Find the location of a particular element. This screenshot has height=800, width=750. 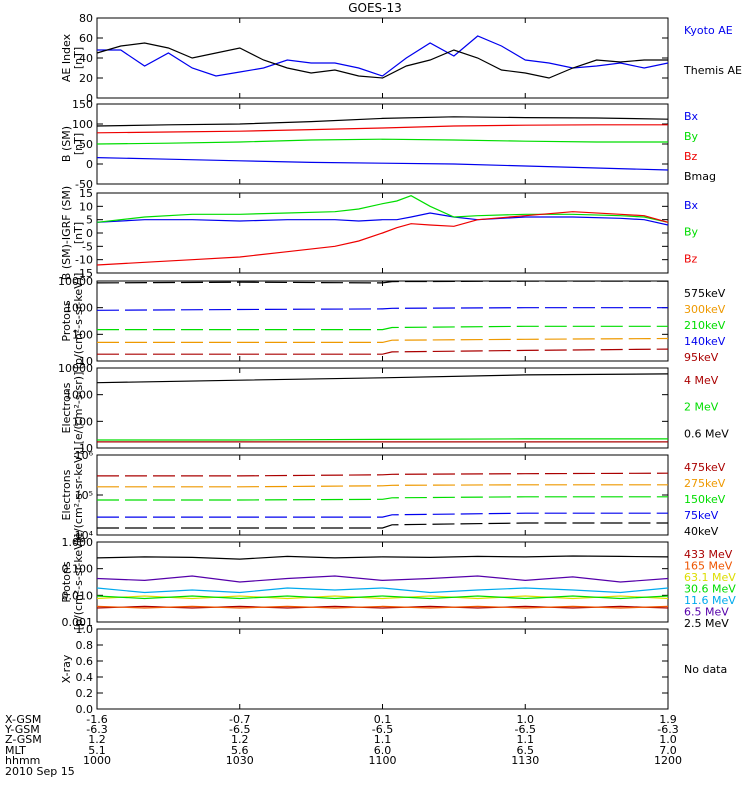

legend-label: 140keV is located at coordinates (705, 341).